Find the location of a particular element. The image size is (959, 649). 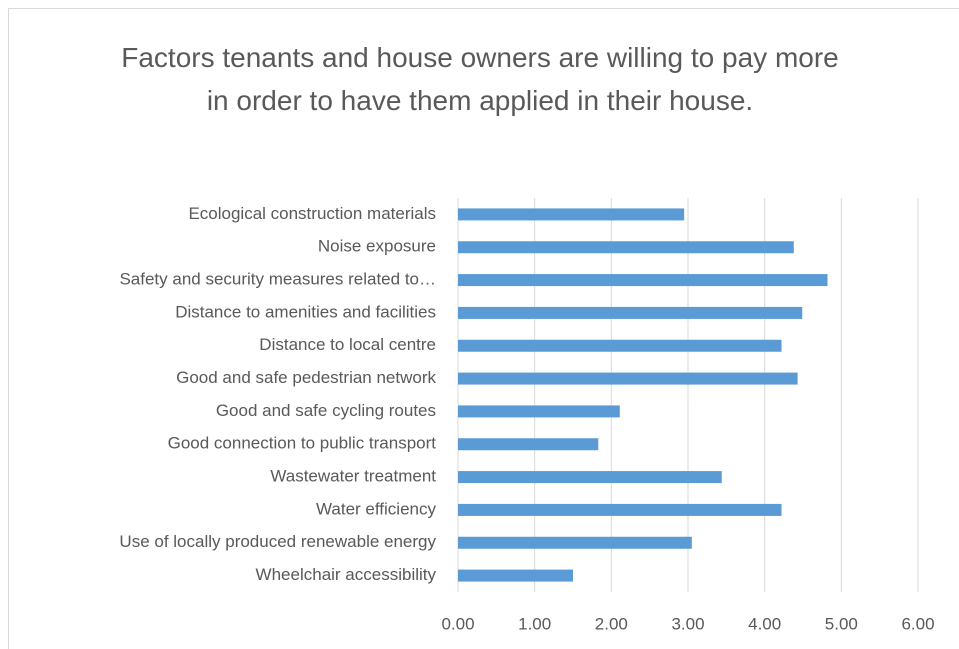

x-tick-label: 5.00 is located at coordinates (841, 623).